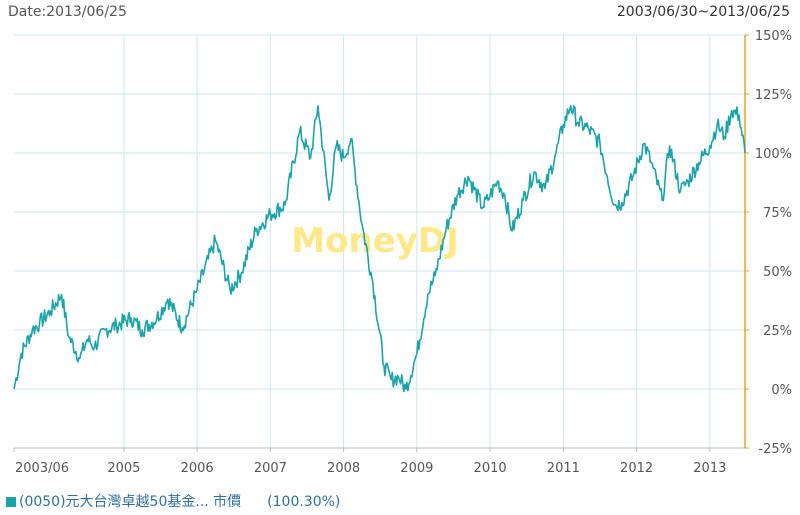  I want to click on y-tick-label: 125%, so click(773, 95).